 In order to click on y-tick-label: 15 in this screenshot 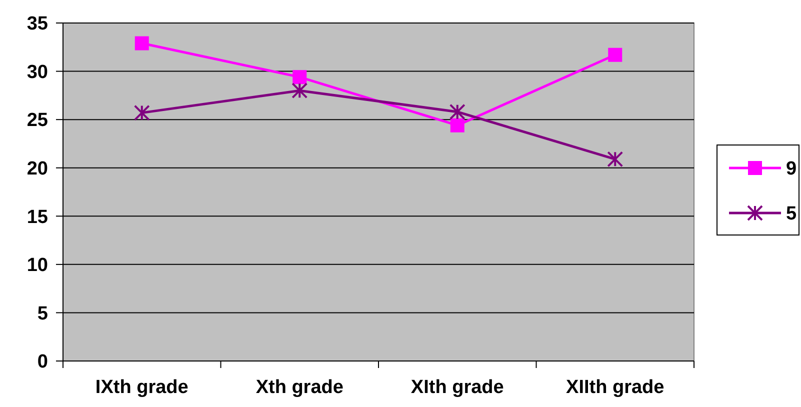, I will do `click(37, 217)`.